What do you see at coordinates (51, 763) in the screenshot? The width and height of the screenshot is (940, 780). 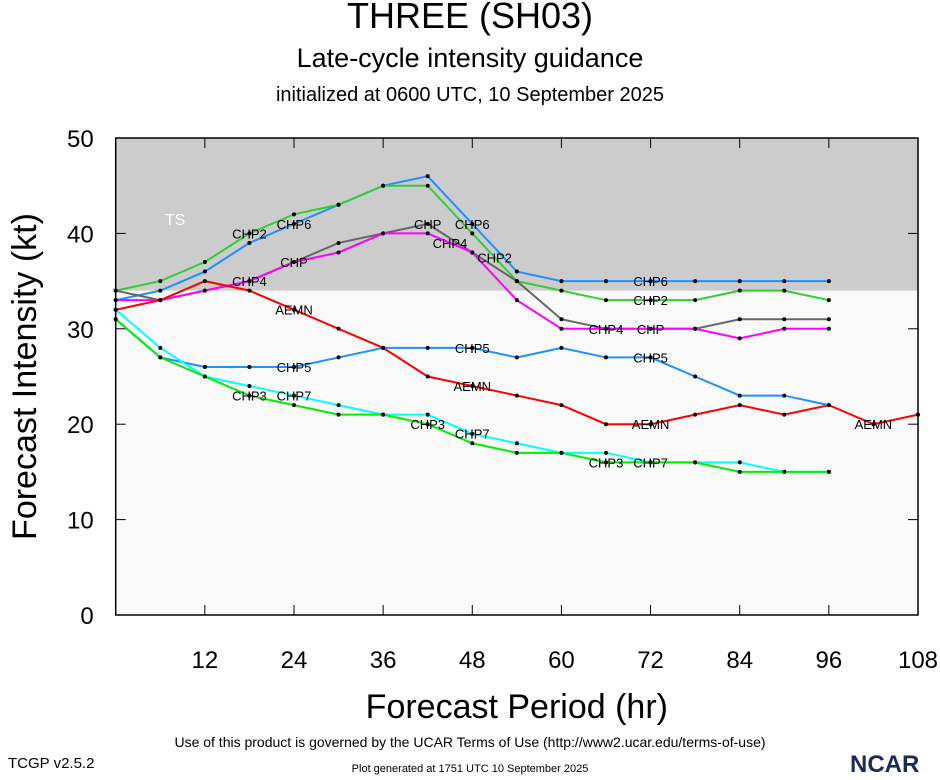 I see `version-label: TCGP v2.5.2` at bounding box center [51, 763].